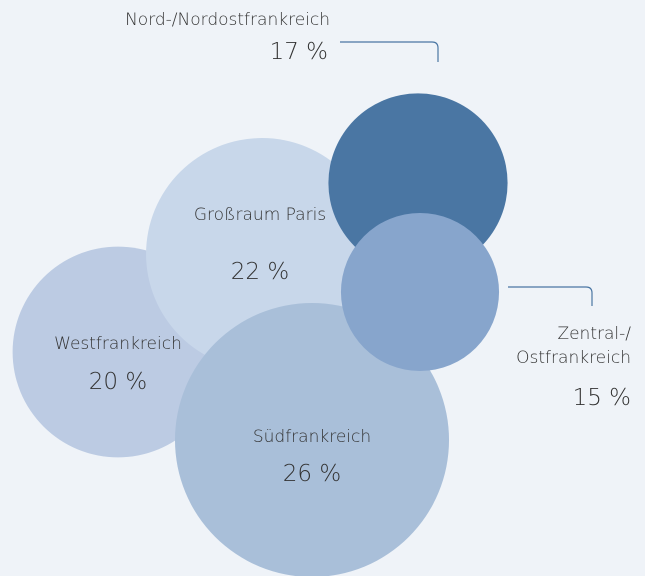 The image size is (645, 576). I want to click on category-label: Südfrankreich, so click(312, 437).